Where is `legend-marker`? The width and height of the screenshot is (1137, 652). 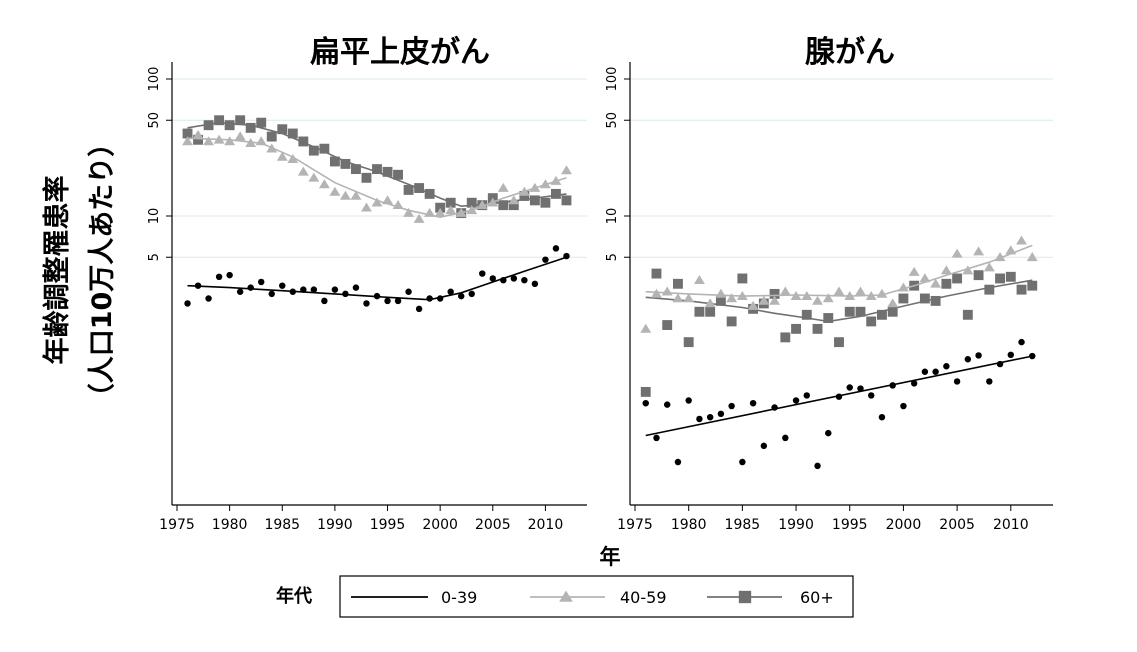
legend-marker is located at coordinates (745, 597).